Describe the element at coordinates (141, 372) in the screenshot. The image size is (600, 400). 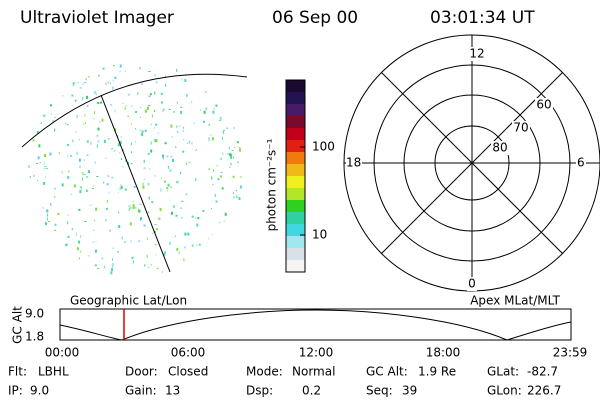
I see `field-label: Door:` at that location.